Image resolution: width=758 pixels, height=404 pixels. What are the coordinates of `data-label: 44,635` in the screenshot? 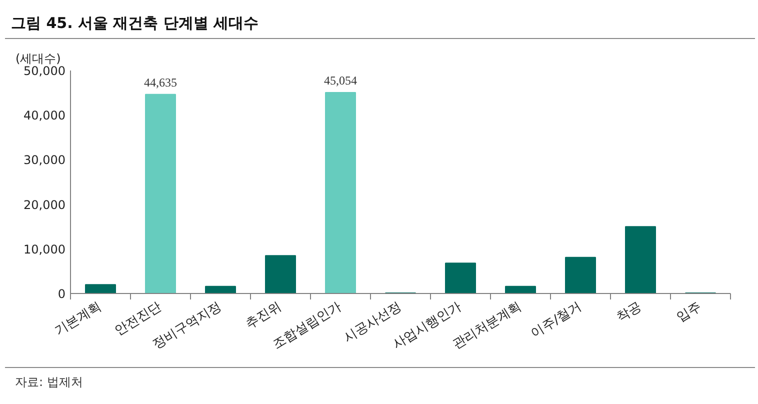 It's located at (160, 82).